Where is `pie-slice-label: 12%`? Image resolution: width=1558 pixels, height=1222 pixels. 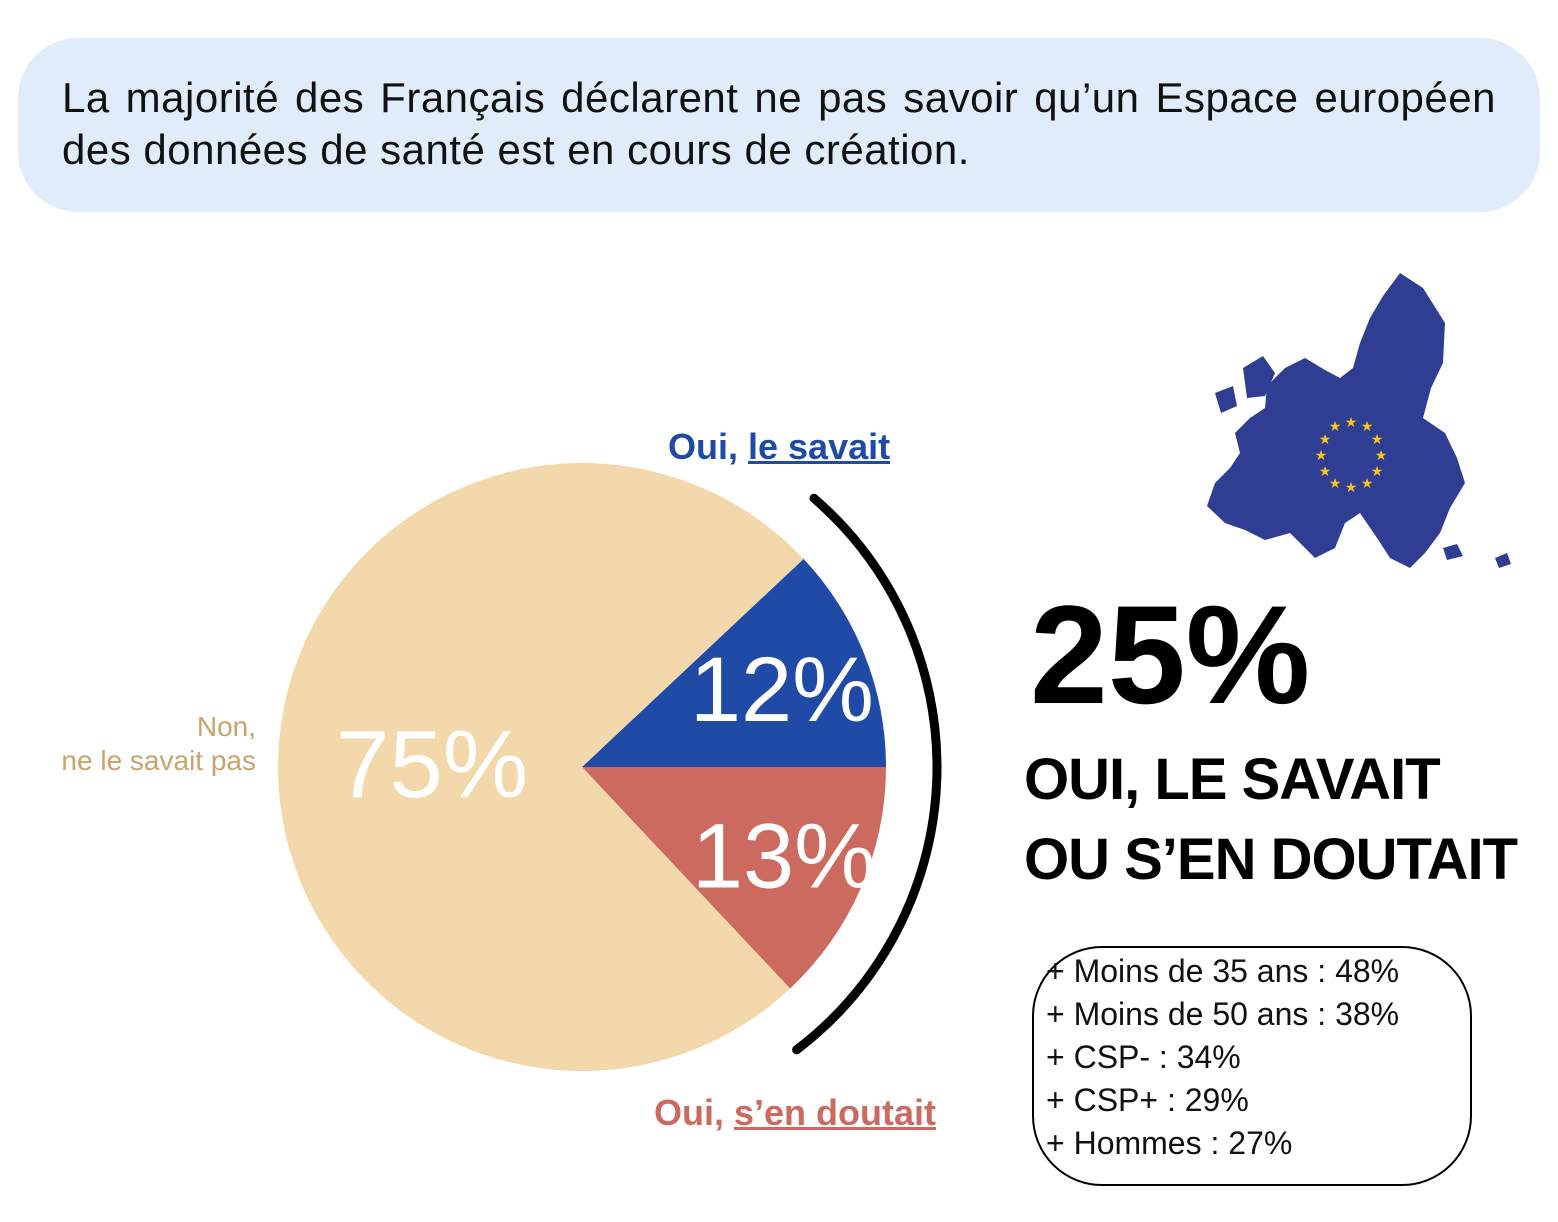 pie-slice-label: 12% is located at coordinates (782, 690).